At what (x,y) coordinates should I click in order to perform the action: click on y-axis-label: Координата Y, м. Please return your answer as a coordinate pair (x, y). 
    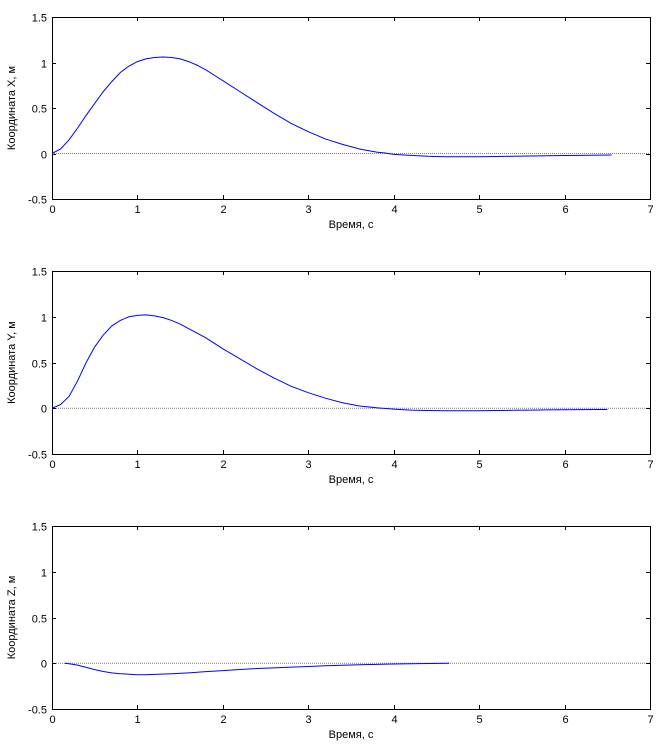
    Looking at the image, I should click on (12, 362).